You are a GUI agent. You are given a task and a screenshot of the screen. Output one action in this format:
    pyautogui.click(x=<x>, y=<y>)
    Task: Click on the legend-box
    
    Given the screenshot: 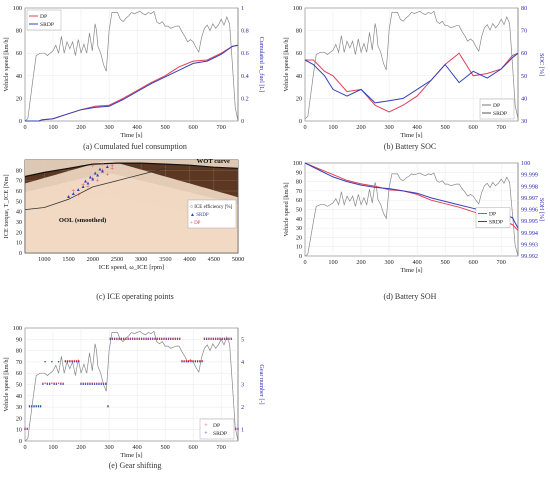 What is the action you would take?
    pyautogui.click(x=217, y=429)
    